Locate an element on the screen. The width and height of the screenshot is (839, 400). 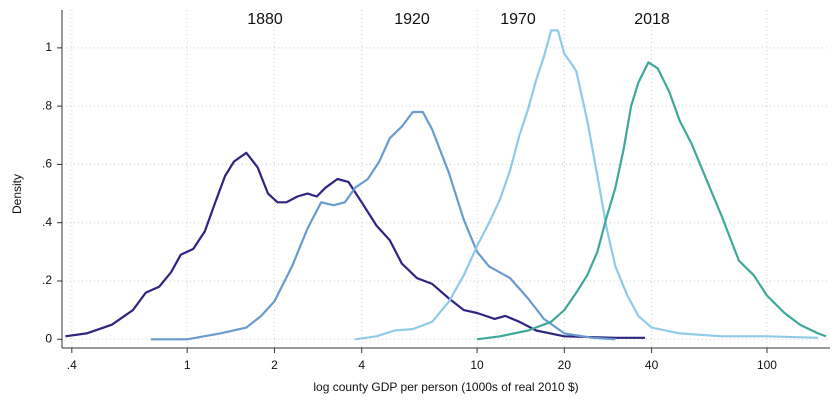
y-tick-label: .4 is located at coordinates (47, 222).